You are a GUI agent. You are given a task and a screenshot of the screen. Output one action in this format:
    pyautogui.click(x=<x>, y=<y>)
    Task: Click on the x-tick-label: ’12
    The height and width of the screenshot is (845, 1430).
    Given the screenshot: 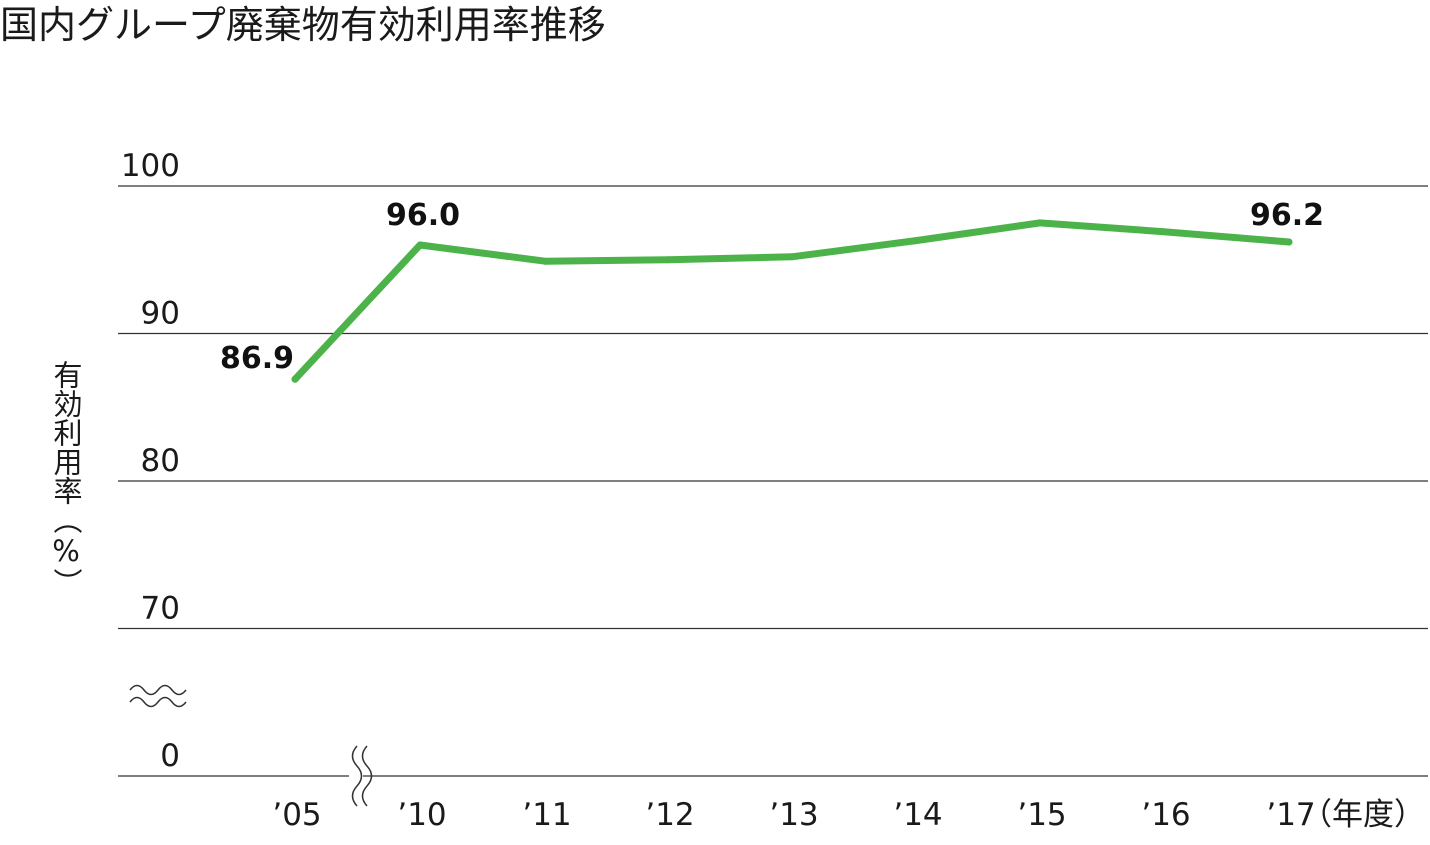 What is the action you would take?
    pyautogui.click(x=669, y=815)
    